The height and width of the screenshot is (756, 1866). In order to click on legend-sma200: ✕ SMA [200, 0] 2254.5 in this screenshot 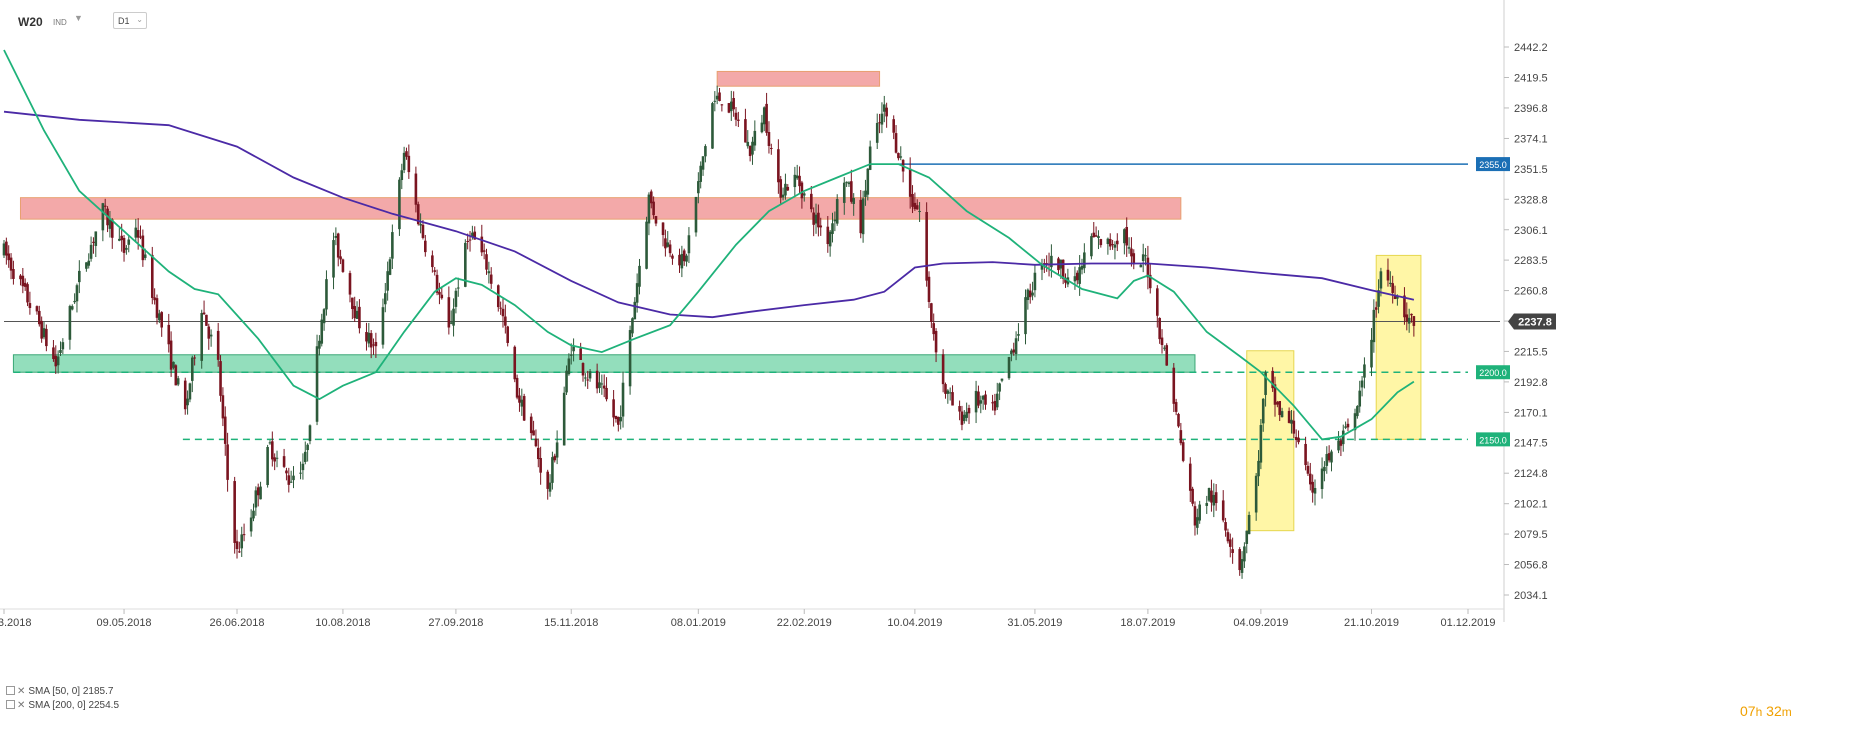, I will do `click(62, 705)`.